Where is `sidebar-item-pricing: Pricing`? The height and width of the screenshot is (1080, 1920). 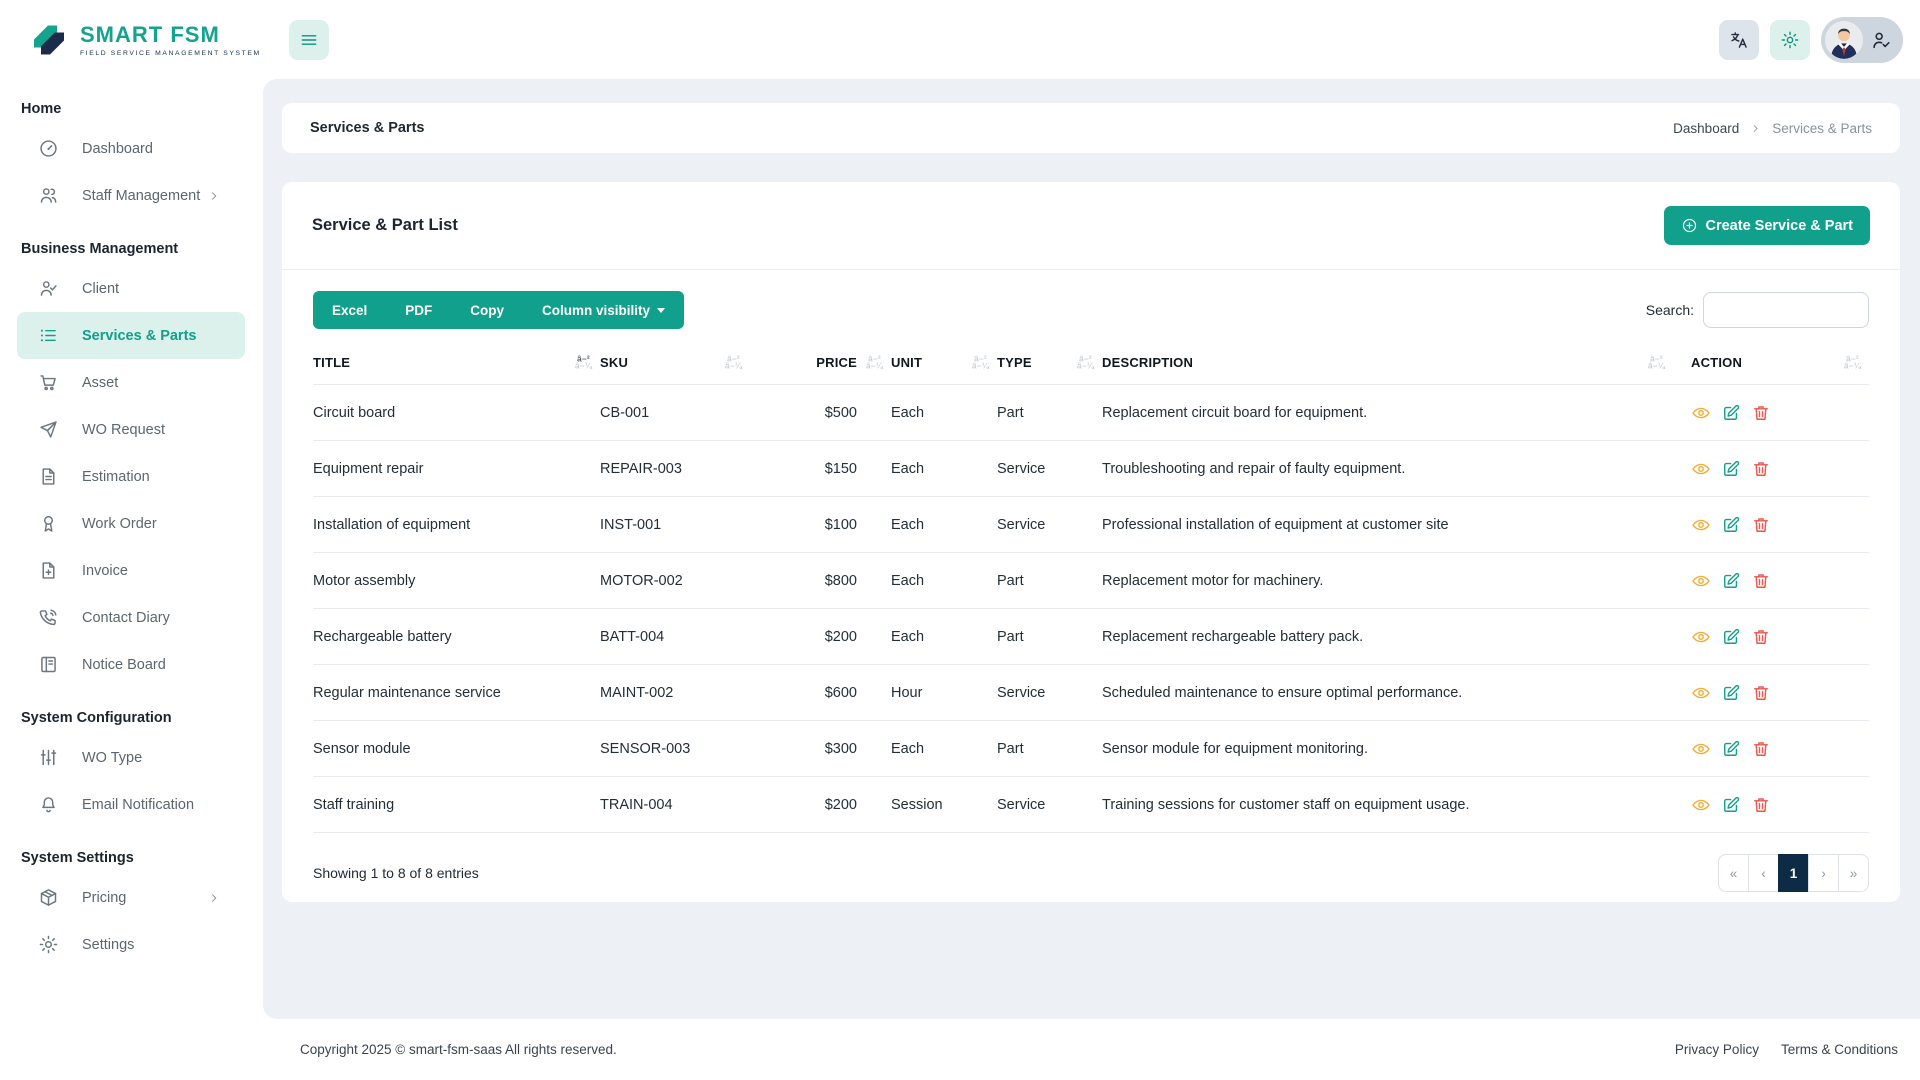 sidebar-item-pricing: Pricing is located at coordinates (131, 897).